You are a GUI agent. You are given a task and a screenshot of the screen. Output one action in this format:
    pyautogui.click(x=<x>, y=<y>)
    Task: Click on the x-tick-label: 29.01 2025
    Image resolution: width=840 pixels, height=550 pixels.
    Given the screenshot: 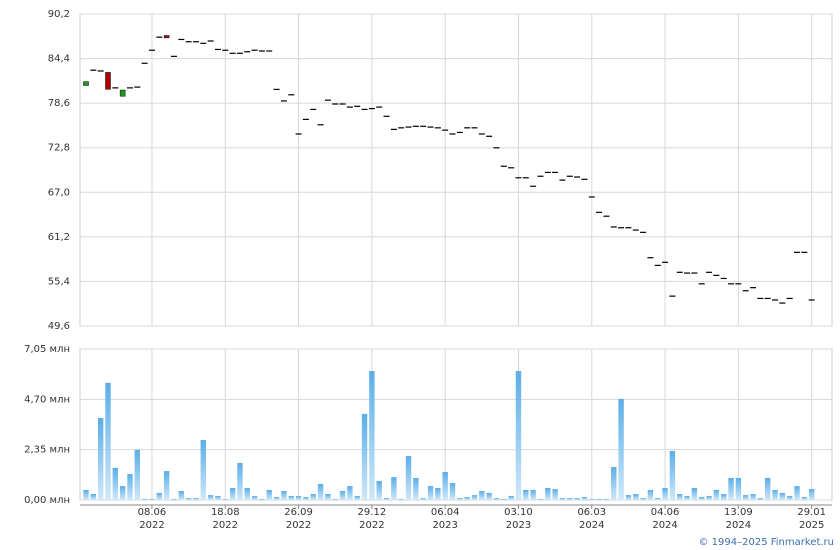 What is the action you would take?
    pyautogui.click(x=811, y=519)
    